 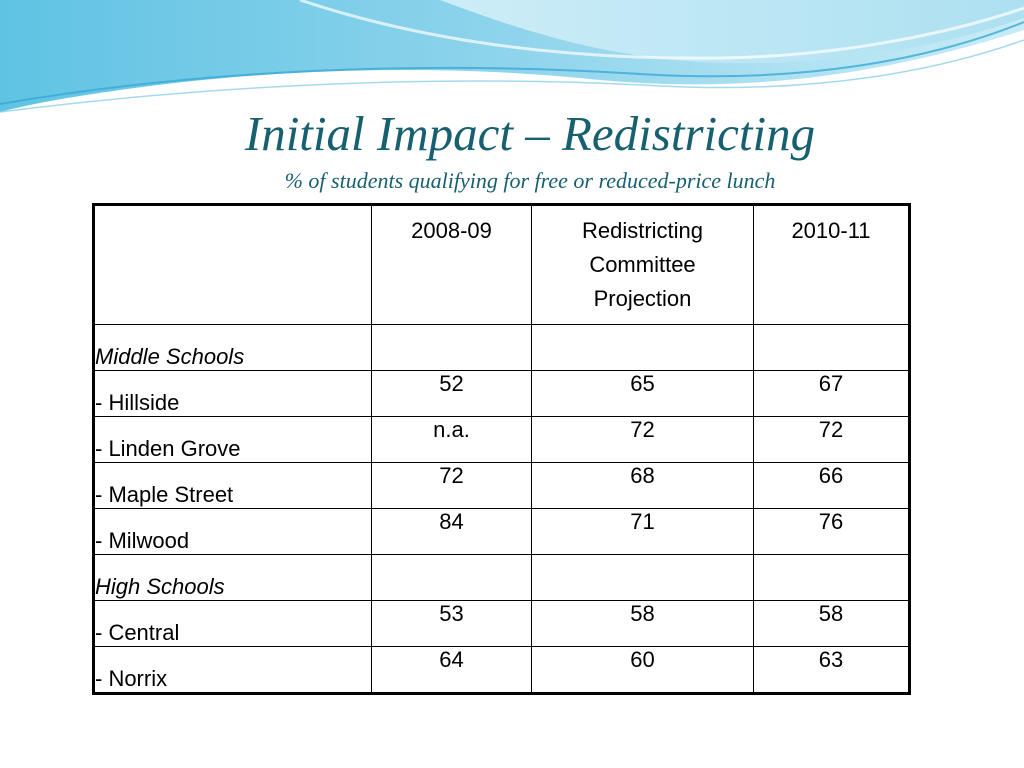 I want to click on row-label: - Norrix, so click(x=232, y=670).